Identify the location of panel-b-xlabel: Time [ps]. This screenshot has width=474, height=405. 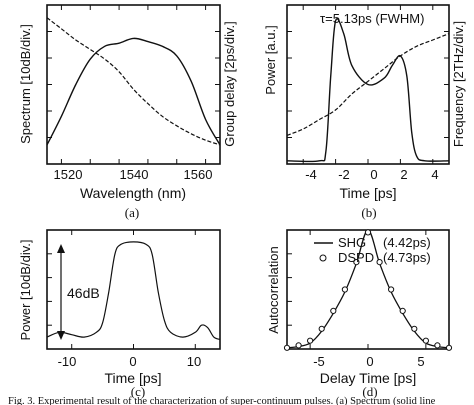
(367, 193).